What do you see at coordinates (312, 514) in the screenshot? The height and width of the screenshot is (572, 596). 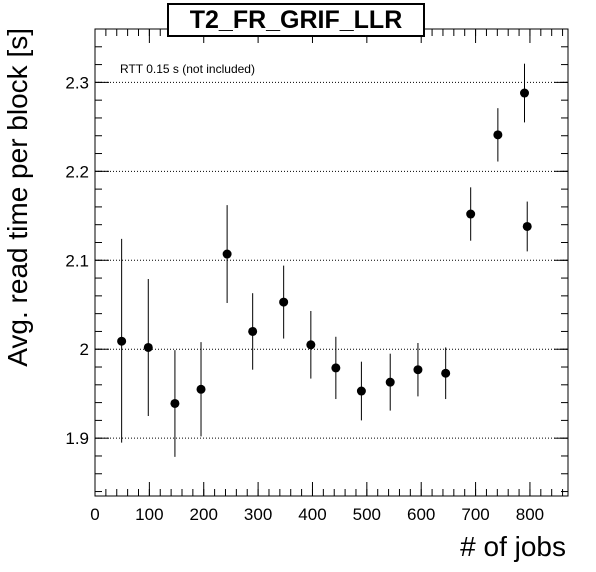 I see `x-tick-label: 400` at bounding box center [312, 514].